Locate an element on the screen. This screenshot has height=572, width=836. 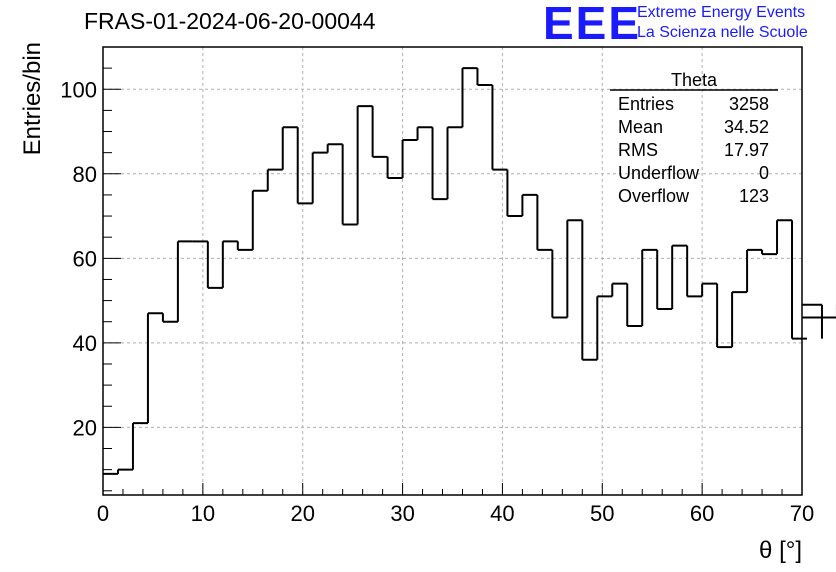
y-axis-label: Entries/bin is located at coordinates (32, 98).